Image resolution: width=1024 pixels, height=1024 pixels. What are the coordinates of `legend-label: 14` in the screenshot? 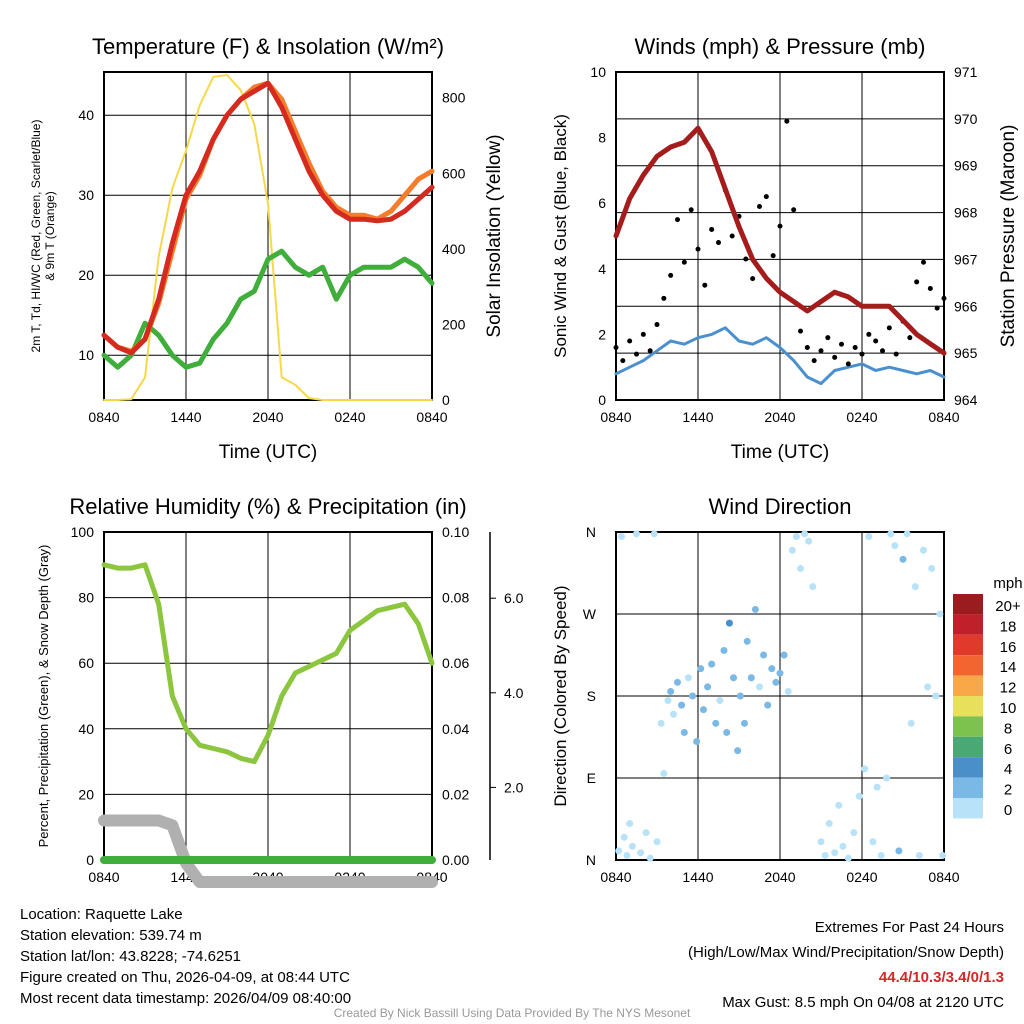 It's located at (1008, 667).